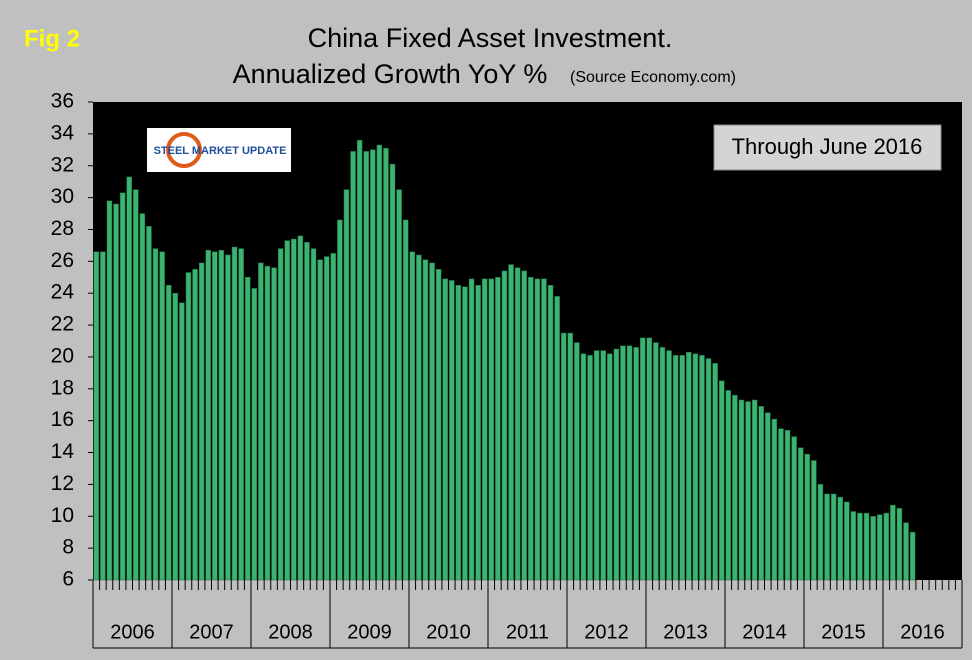 This screenshot has height=660, width=972. I want to click on y-tick-label: 18, so click(62, 387).